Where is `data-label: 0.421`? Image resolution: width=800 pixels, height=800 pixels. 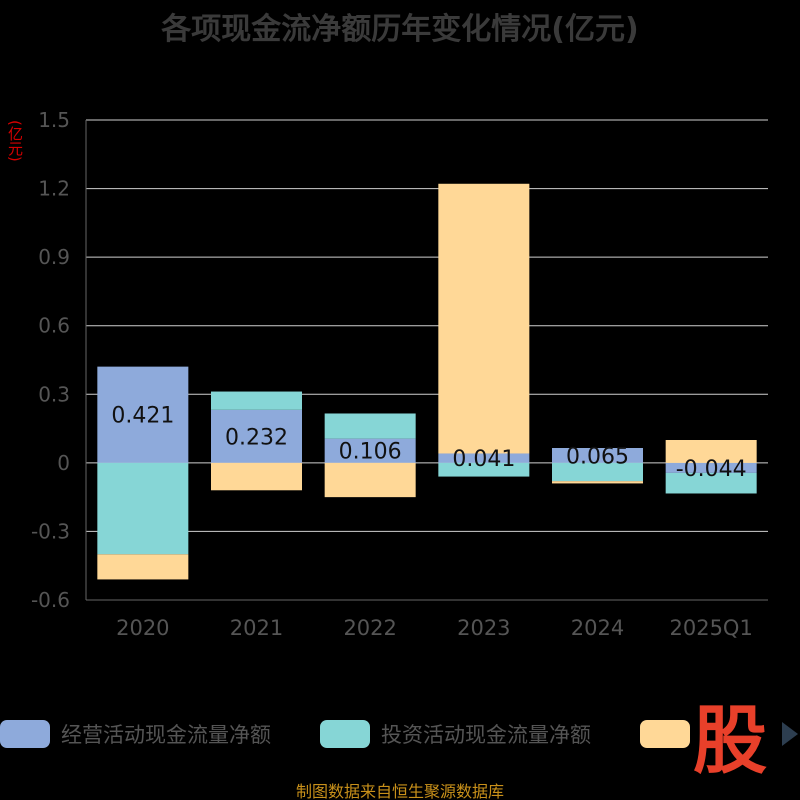
data-label: 0.421 is located at coordinates (142, 416).